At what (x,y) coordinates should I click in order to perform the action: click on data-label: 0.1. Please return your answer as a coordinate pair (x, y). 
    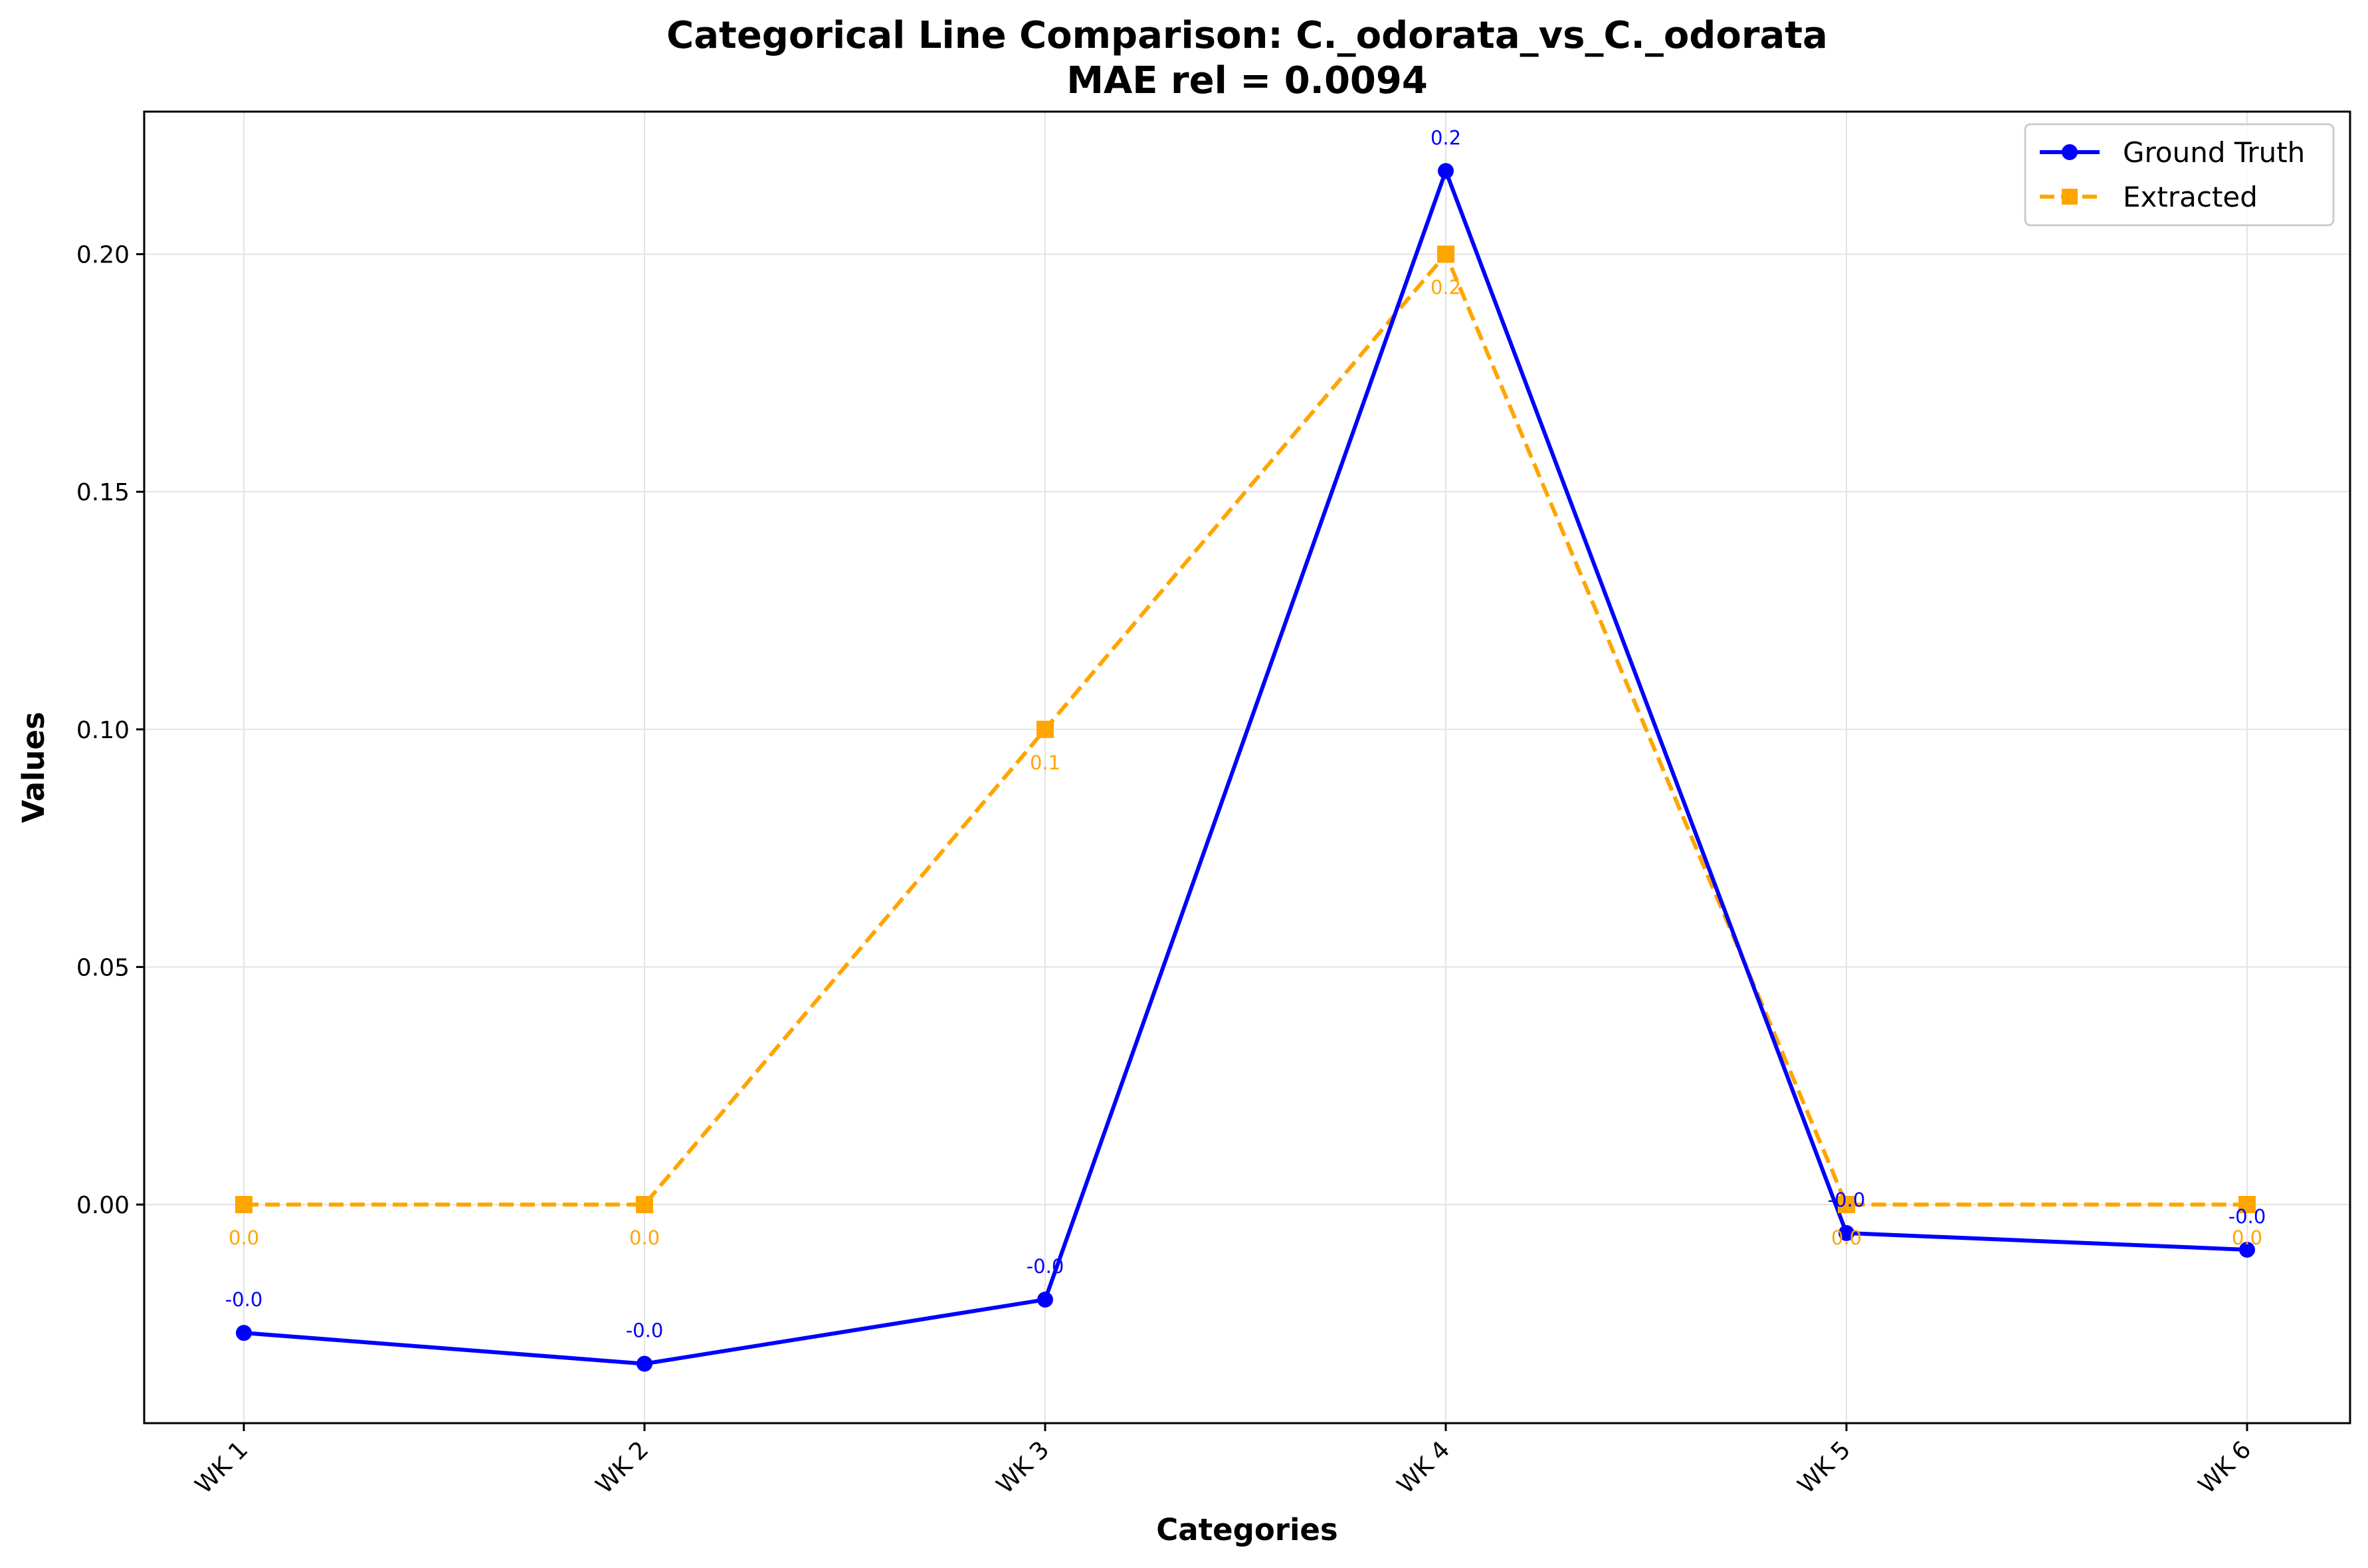
    Looking at the image, I should click on (1045, 762).